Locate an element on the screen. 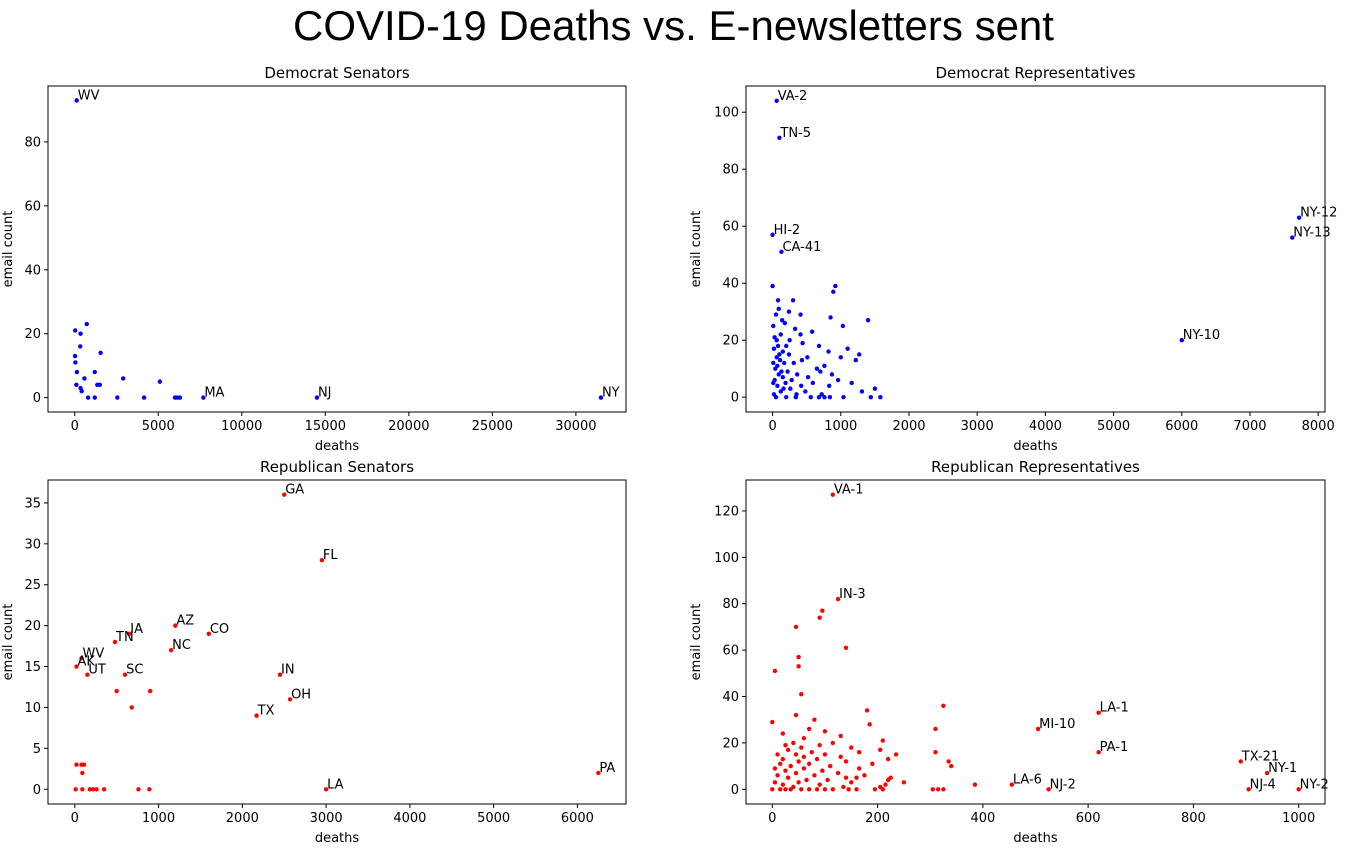  point-label: TN-5 is located at coordinates (795, 133).